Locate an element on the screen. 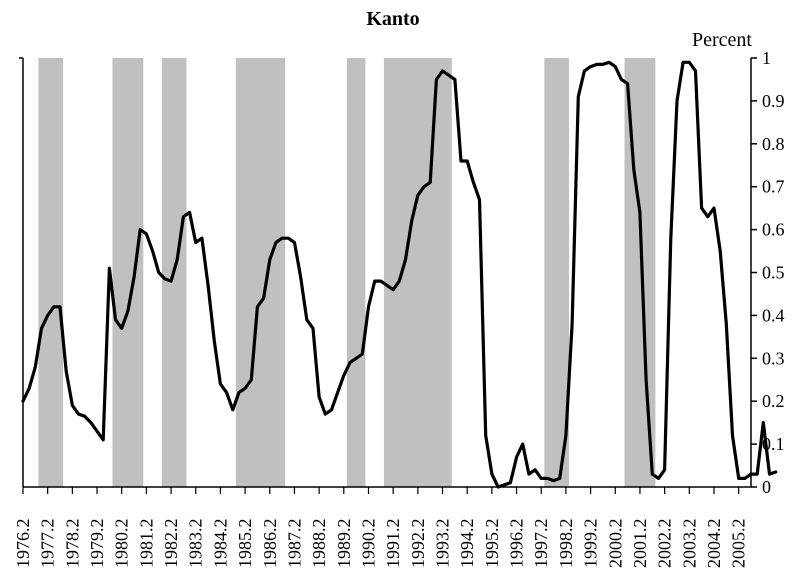 This screenshot has height=573, width=802. y-tick-label: 1 is located at coordinates (766, 58).